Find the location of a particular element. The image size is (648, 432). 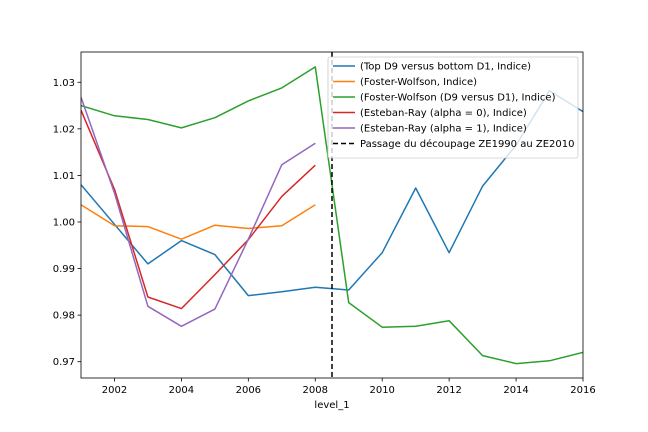

y-tick-label: 1.01 is located at coordinates (64, 176).